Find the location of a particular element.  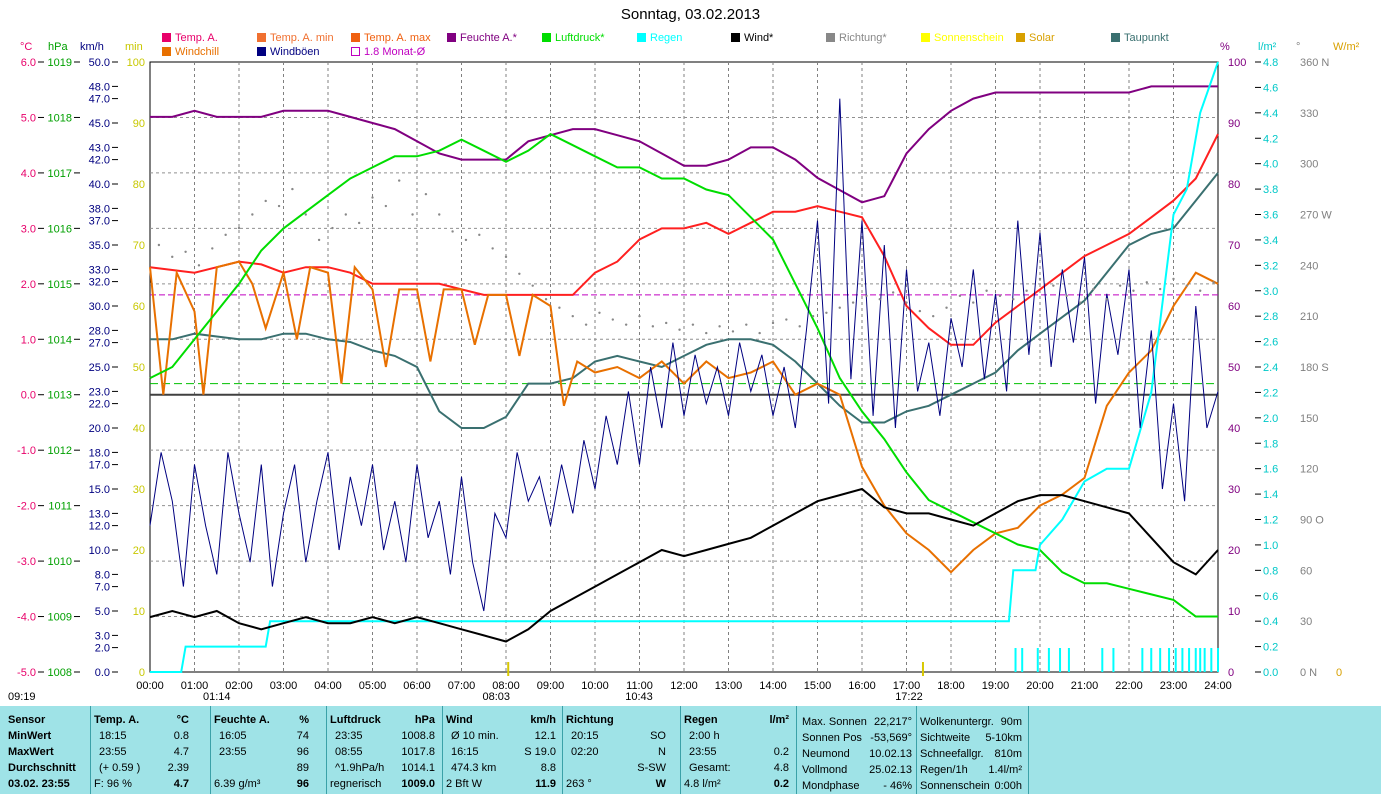

time-marker: 01:14 is located at coordinates (217, 697).